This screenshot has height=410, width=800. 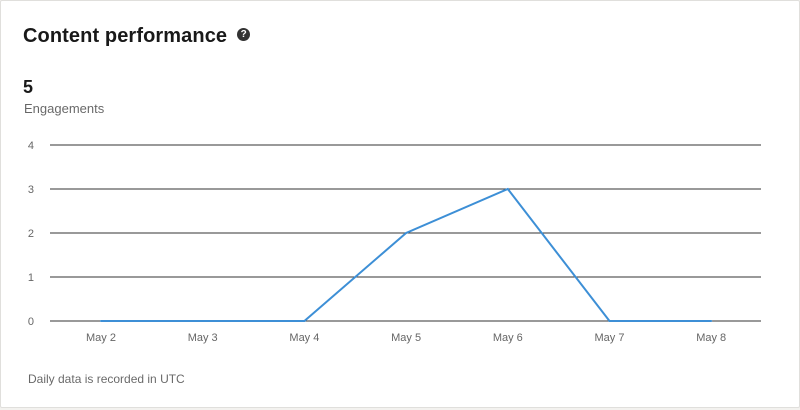 I want to click on card-header: Content performance ?, so click(x=137, y=36).